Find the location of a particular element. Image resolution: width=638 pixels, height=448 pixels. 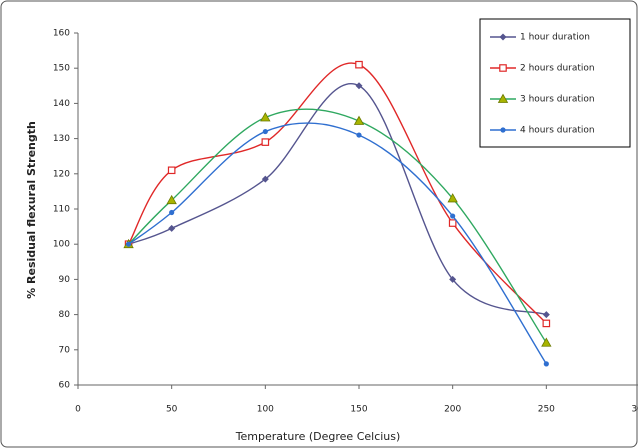

x-tick-label: 300 is located at coordinates (634, 410).